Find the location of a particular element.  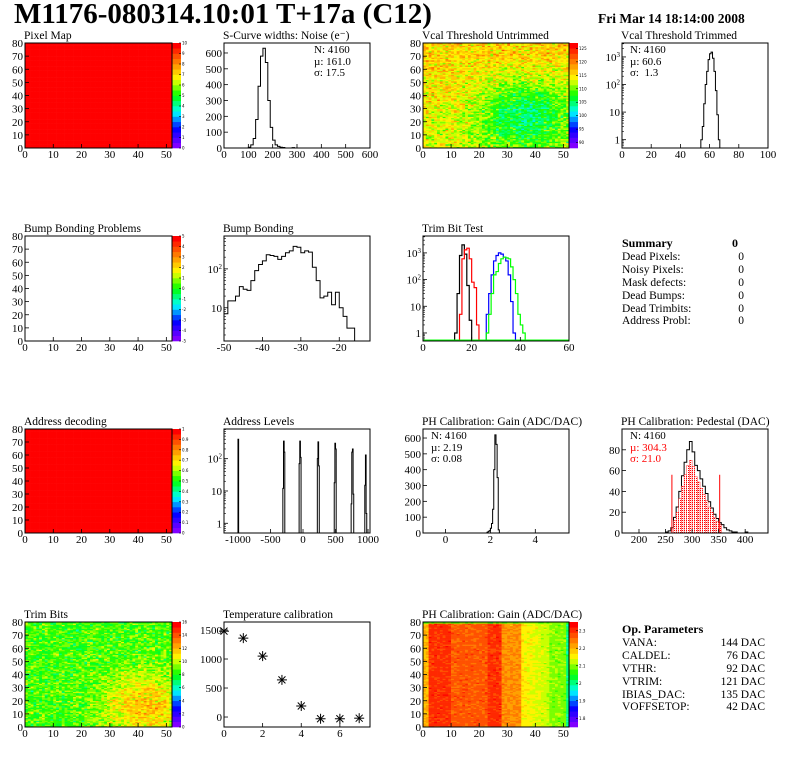

color-bar-tick-label: 3 is located at coordinates (183, 116).